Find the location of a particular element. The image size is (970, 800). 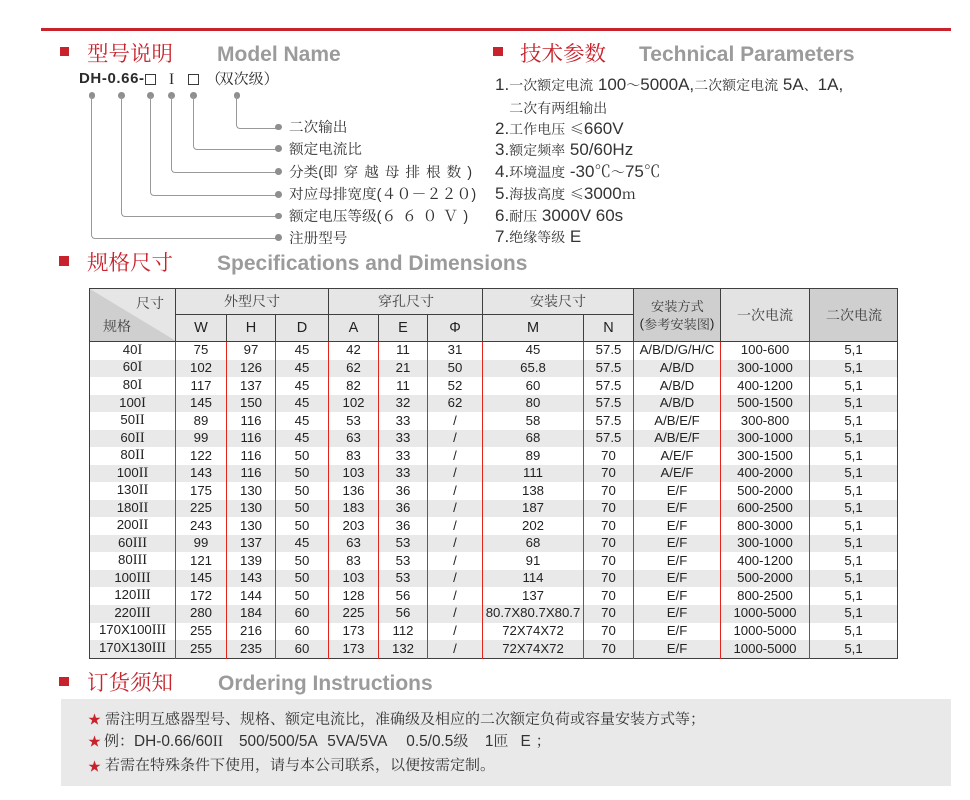

svg-text: 4. is located at coordinates (502, 171).